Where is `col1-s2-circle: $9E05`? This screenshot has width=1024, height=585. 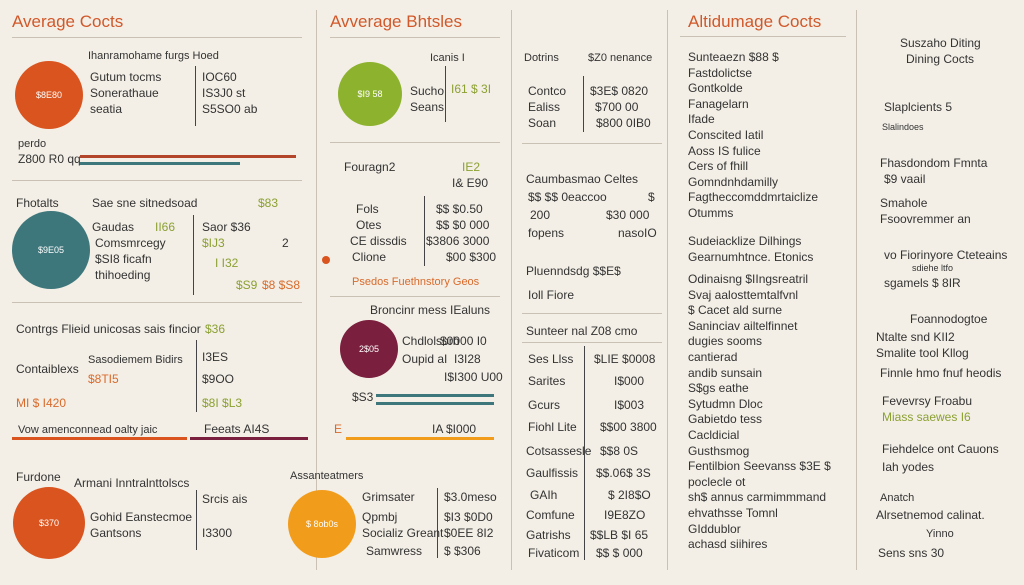
col1-s2-circle: $9E05 is located at coordinates (51, 250).